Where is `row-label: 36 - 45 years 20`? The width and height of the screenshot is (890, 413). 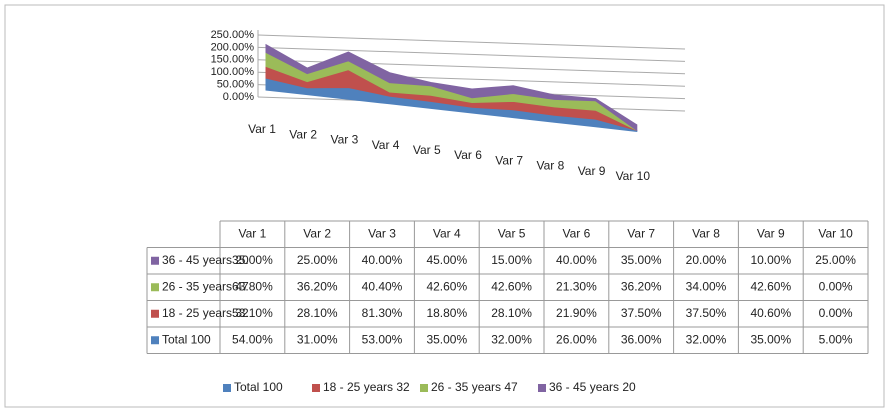 row-label: 36 - 45 years 20 is located at coordinates (205, 260).